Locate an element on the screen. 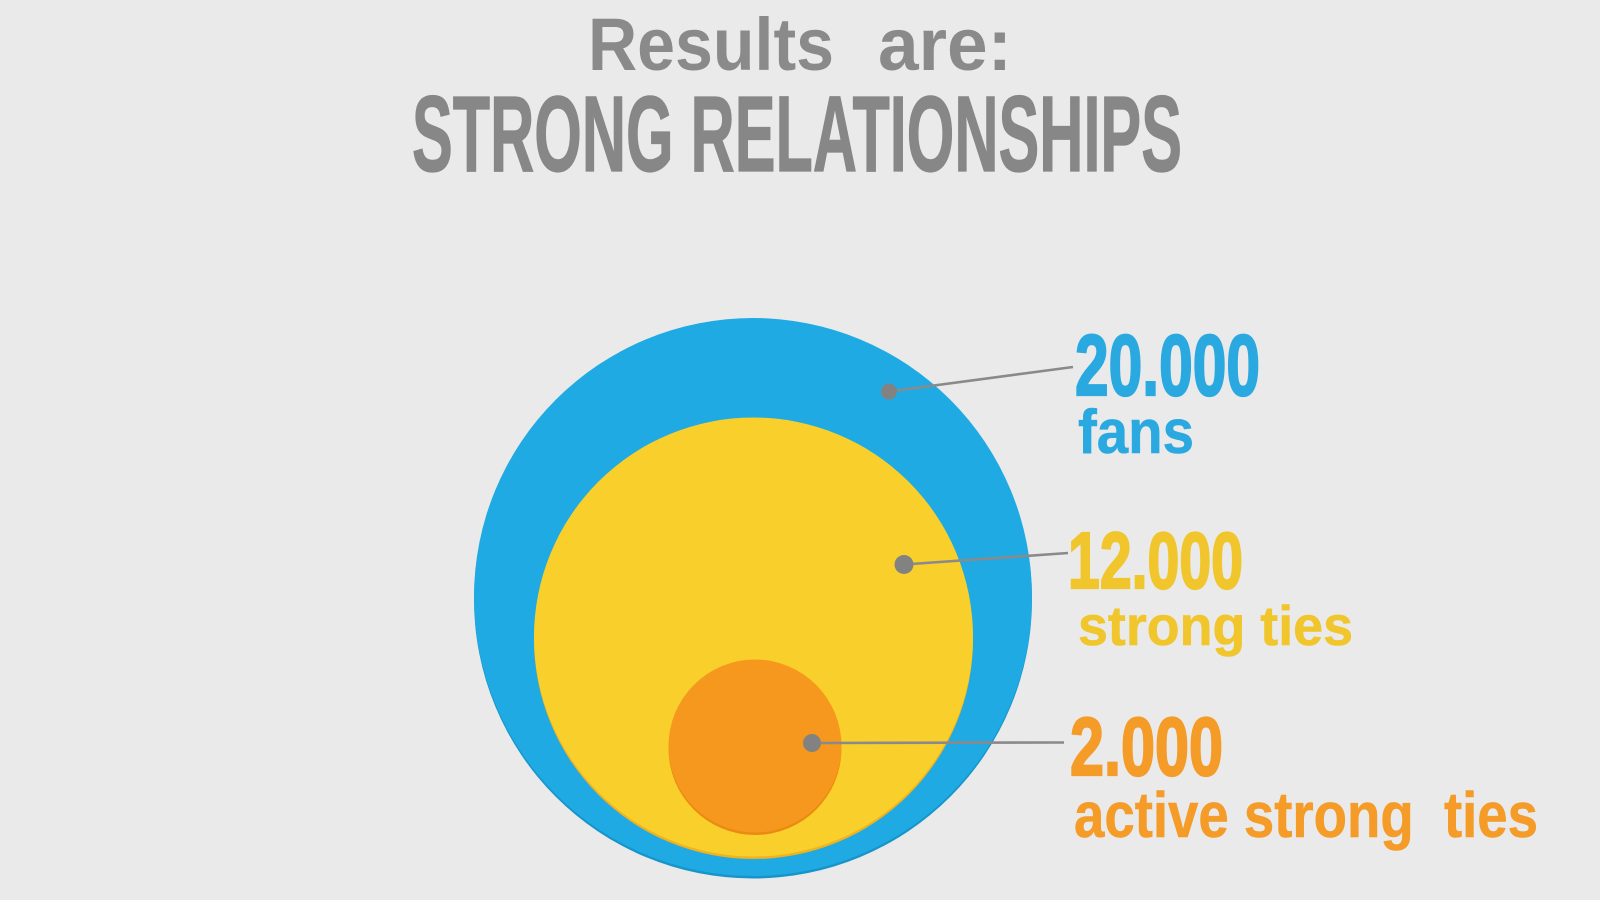  svg-text: 2.000 is located at coordinates (1146, 746).